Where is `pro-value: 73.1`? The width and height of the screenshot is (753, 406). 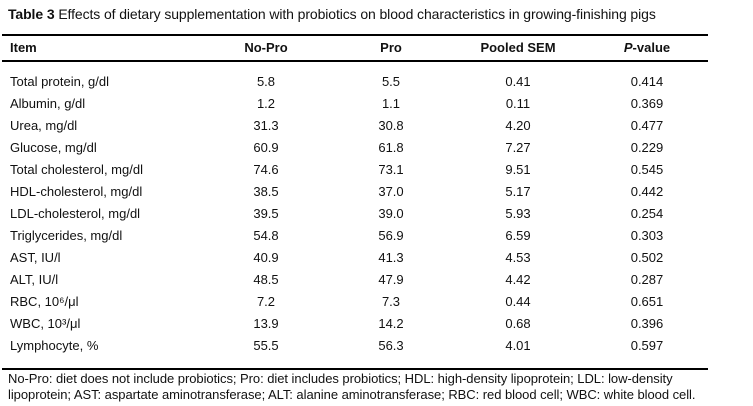 pro-value: 73.1 is located at coordinates (391, 169).